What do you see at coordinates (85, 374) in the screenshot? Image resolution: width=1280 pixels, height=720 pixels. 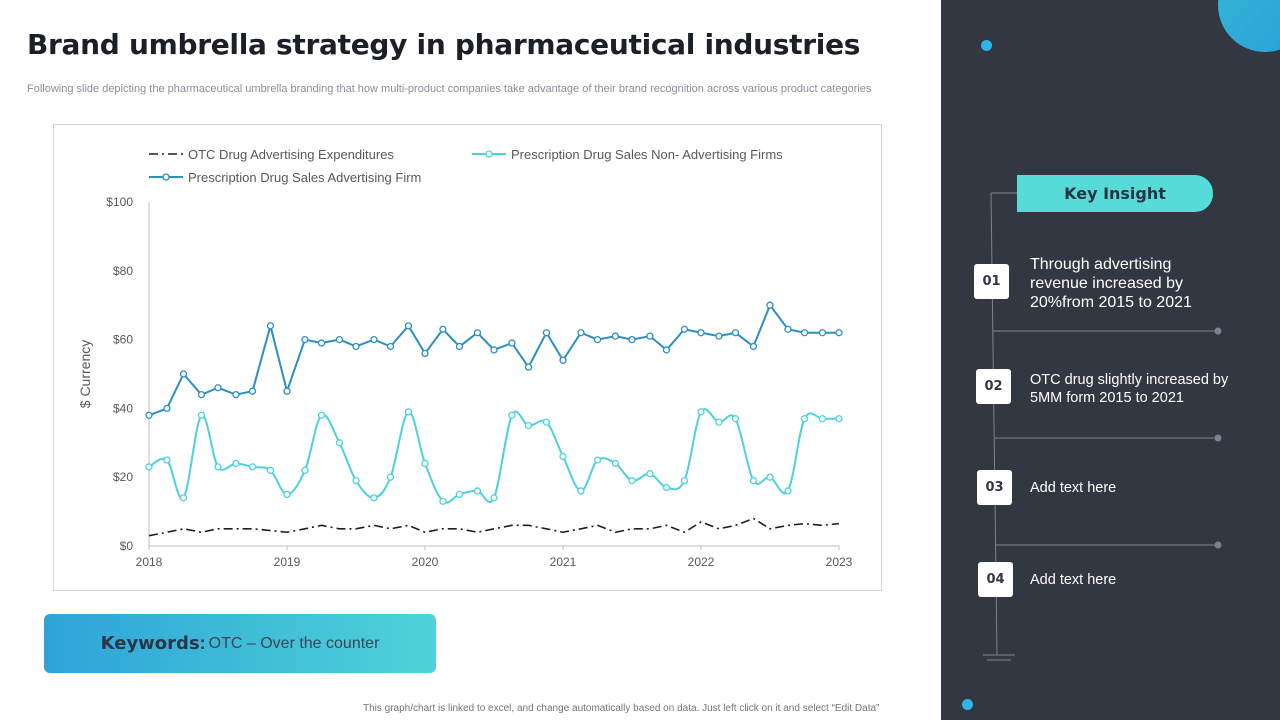 I see `y-axis-label: $ Currency` at bounding box center [85, 374].